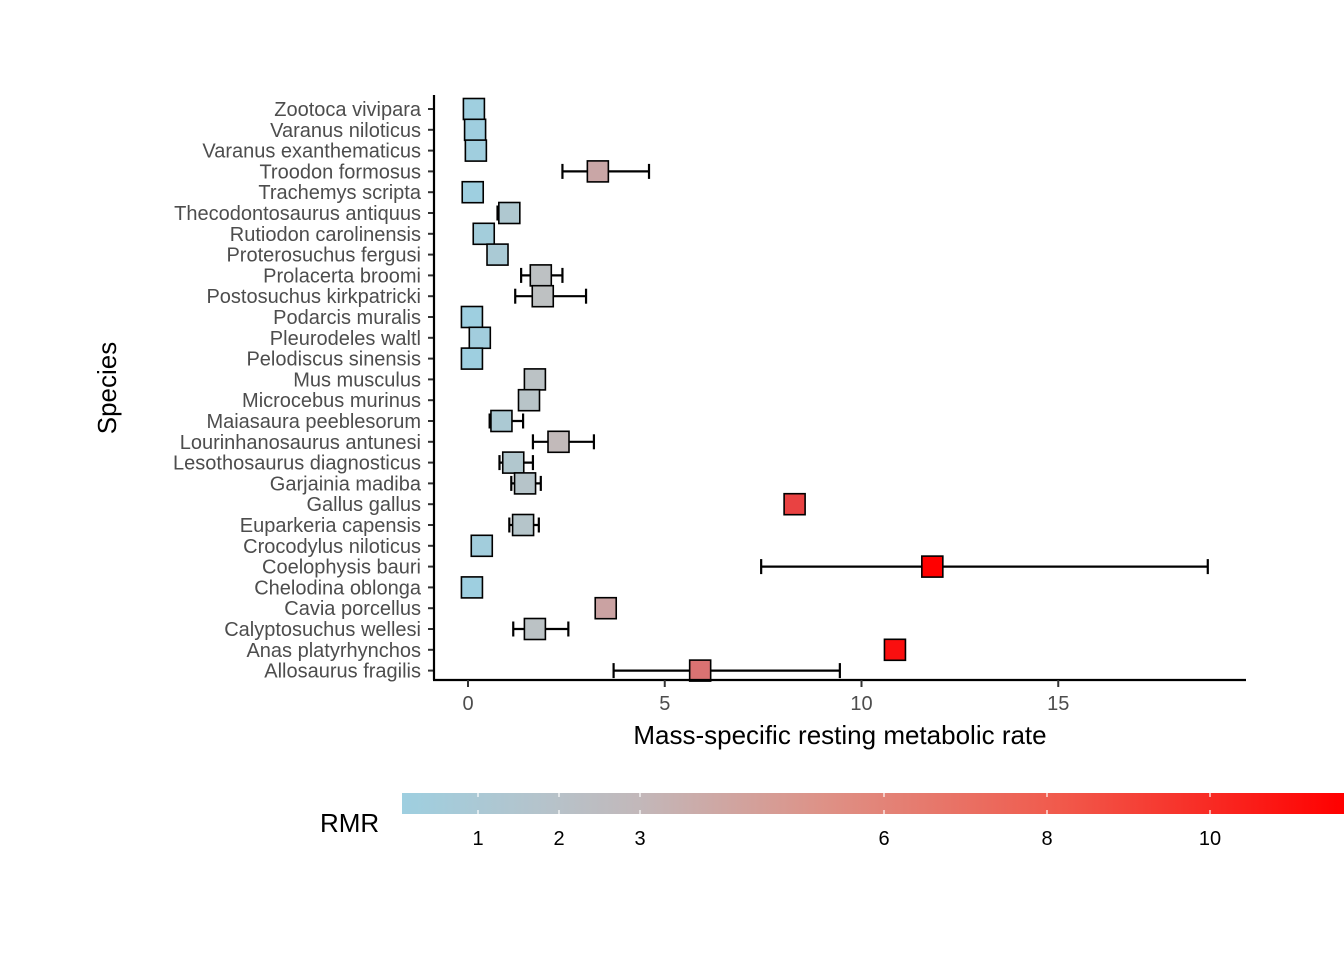 The height and width of the screenshot is (960, 1344). I want to click on x-tick-label: 15, so click(1058, 704).